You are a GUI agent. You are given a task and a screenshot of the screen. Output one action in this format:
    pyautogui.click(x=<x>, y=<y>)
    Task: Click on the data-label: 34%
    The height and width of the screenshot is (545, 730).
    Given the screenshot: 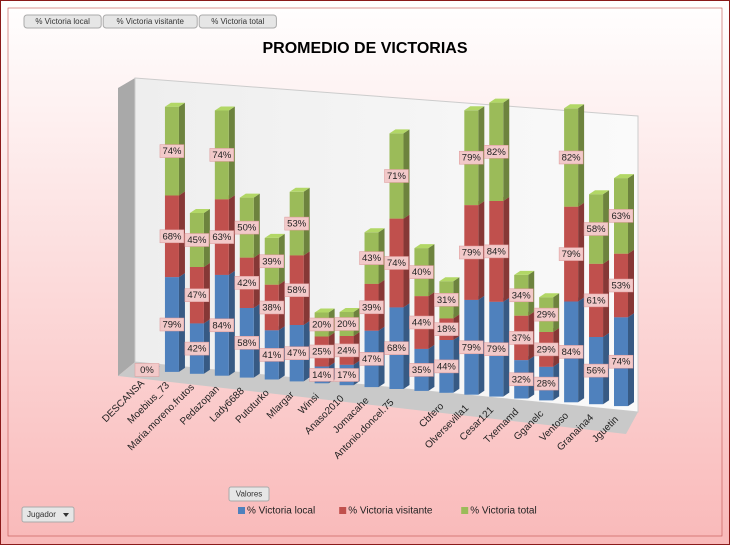 What is the action you would take?
    pyautogui.click(x=522, y=295)
    